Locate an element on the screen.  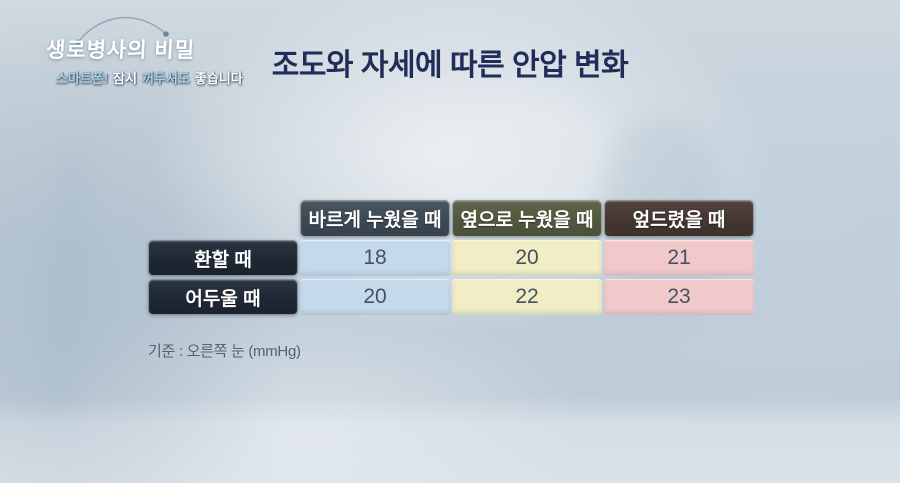
episode-caption: 스마트폰! 잠시 꺼두셔도 좋습니다 is located at coordinates (149, 77).